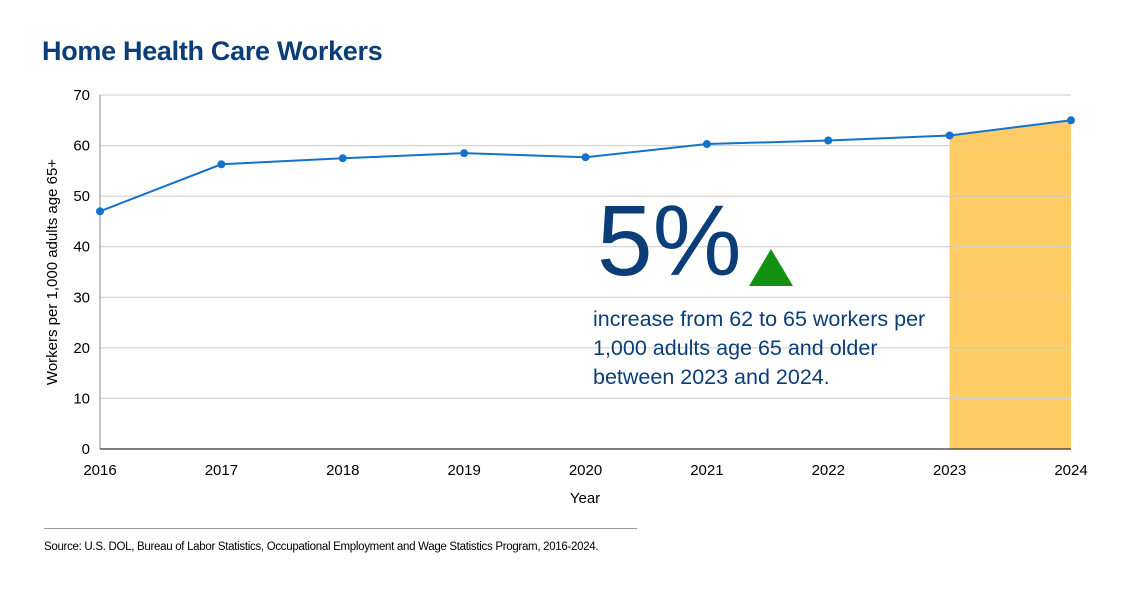 Image resolution: width=1134 pixels, height=594 pixels. I want to click on chart-title: Home Health Care Workers, so click(212, 51).